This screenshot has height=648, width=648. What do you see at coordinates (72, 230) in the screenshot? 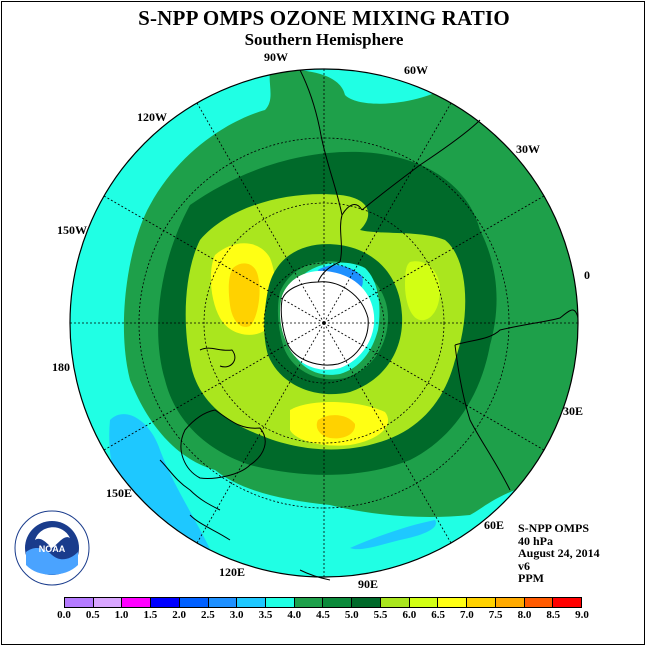
I see `lon-label-150w: 150W` at bounding box center [72, 230].